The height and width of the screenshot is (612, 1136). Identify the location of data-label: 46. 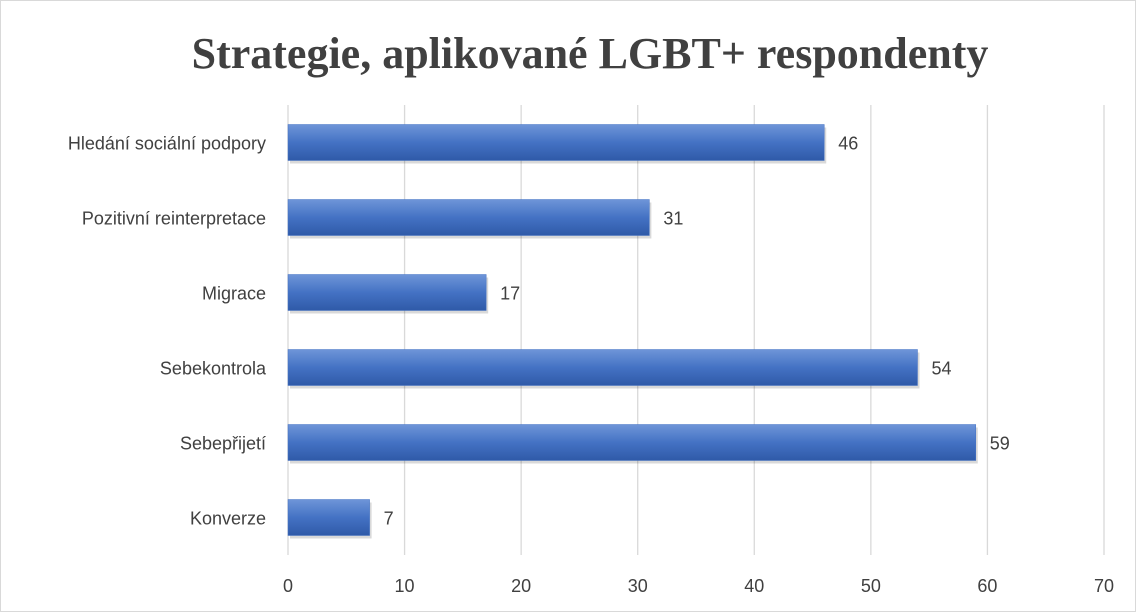
(848, 143).